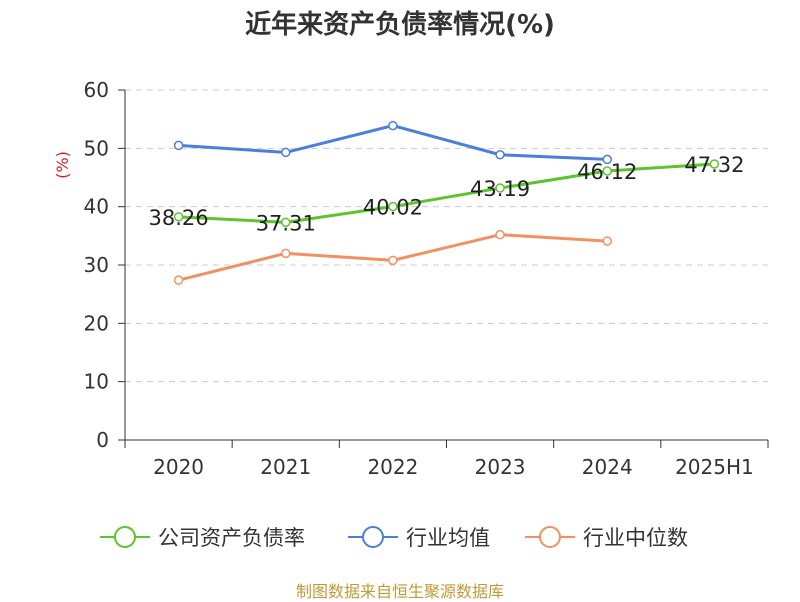 Image resolution: width=800 pixels, height=602 pixels. What do you see at coordinates (96, 382) in the screenshot?
I see `y-tick-label: 10` at bounding box center [96, 382].